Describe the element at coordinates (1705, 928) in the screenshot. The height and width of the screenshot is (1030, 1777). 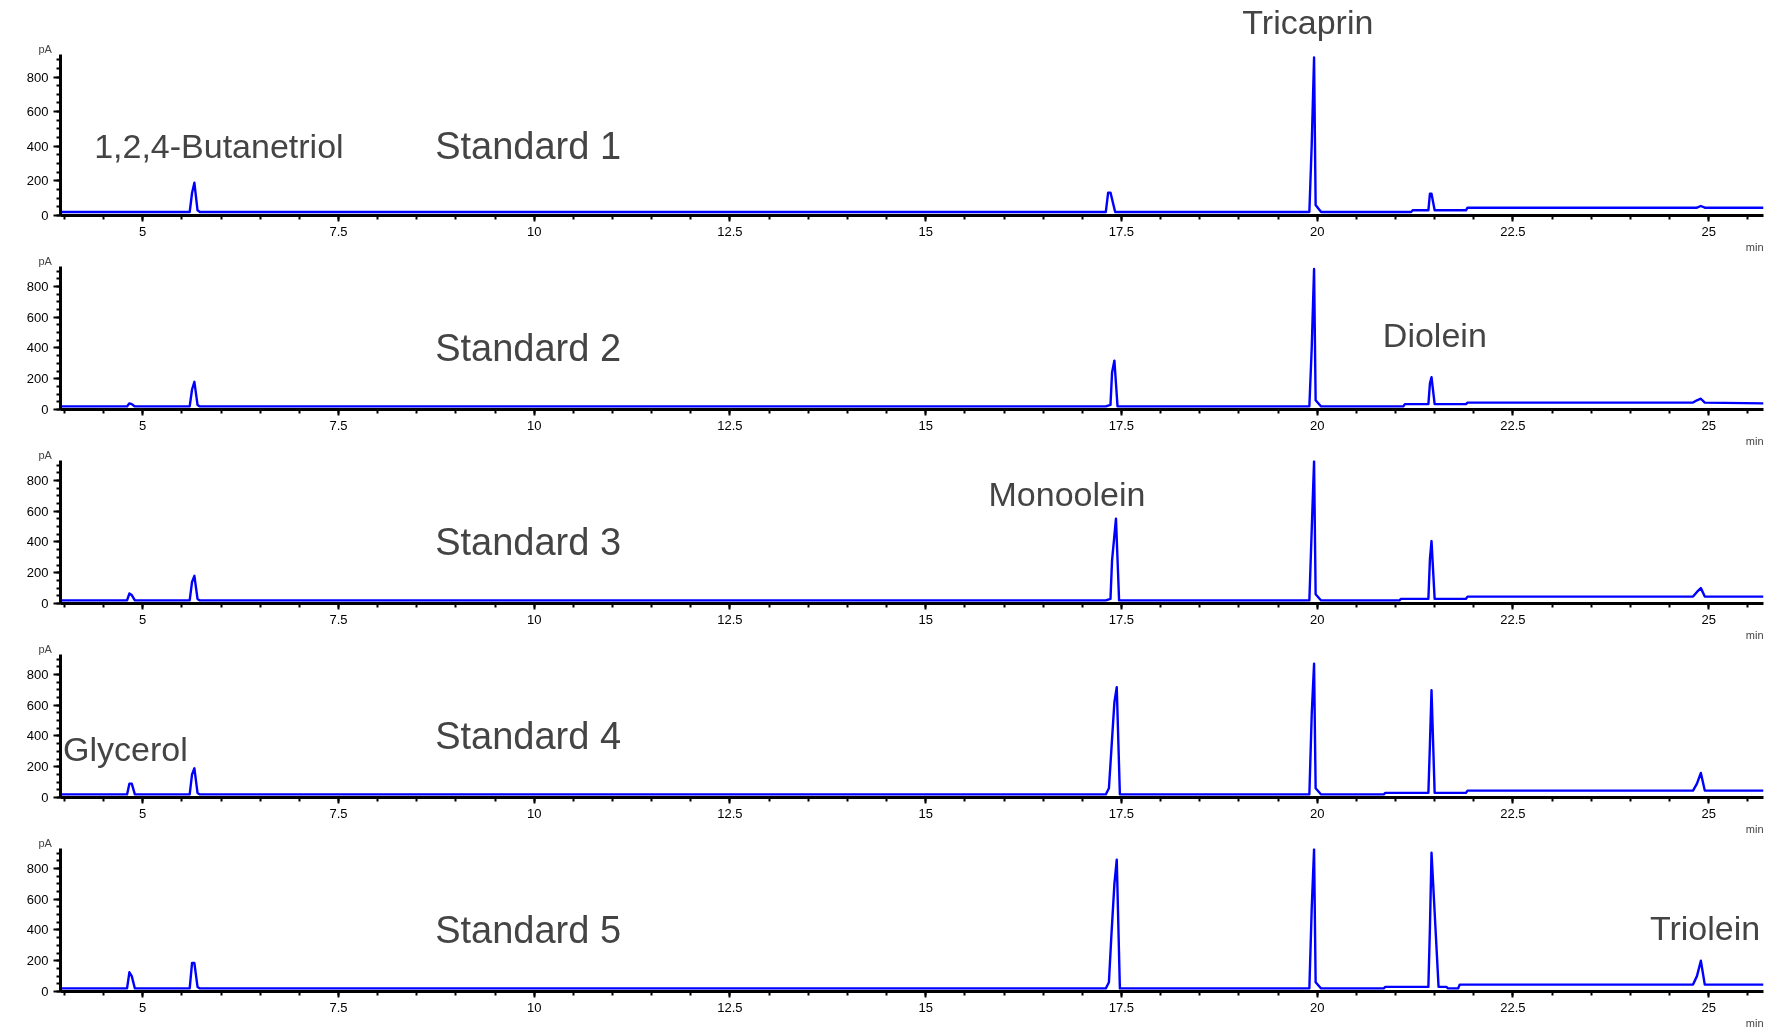
I see `annotation: Triolein` at that location.